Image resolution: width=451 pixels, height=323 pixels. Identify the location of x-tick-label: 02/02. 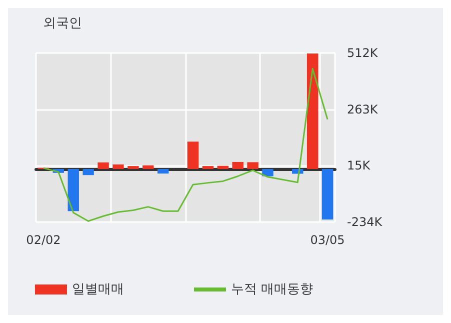
(43, 240).